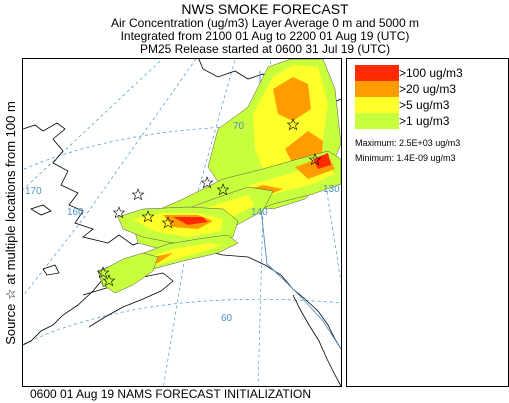 This screenshot has height=403, width=509. I want to click on lat-70-label: 70, so click(239, 126).